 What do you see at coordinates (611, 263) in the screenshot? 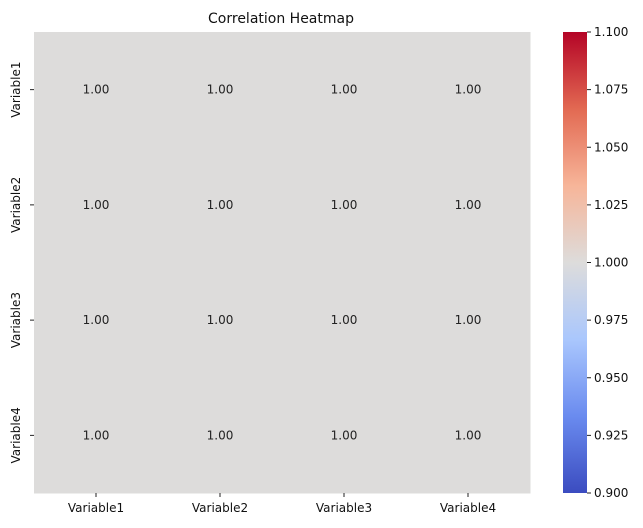
I see `colorbar-tick-label: 1.000` at bounding box center [611, 263].